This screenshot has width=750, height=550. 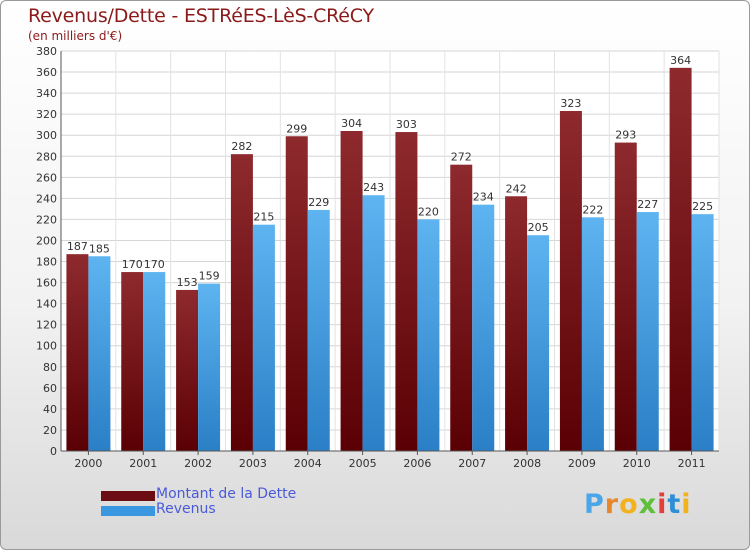 What do you see at coordinates (46, 219) in the screenshot?
I see `y-tick-label: 220` at bounding box center [46, 219].